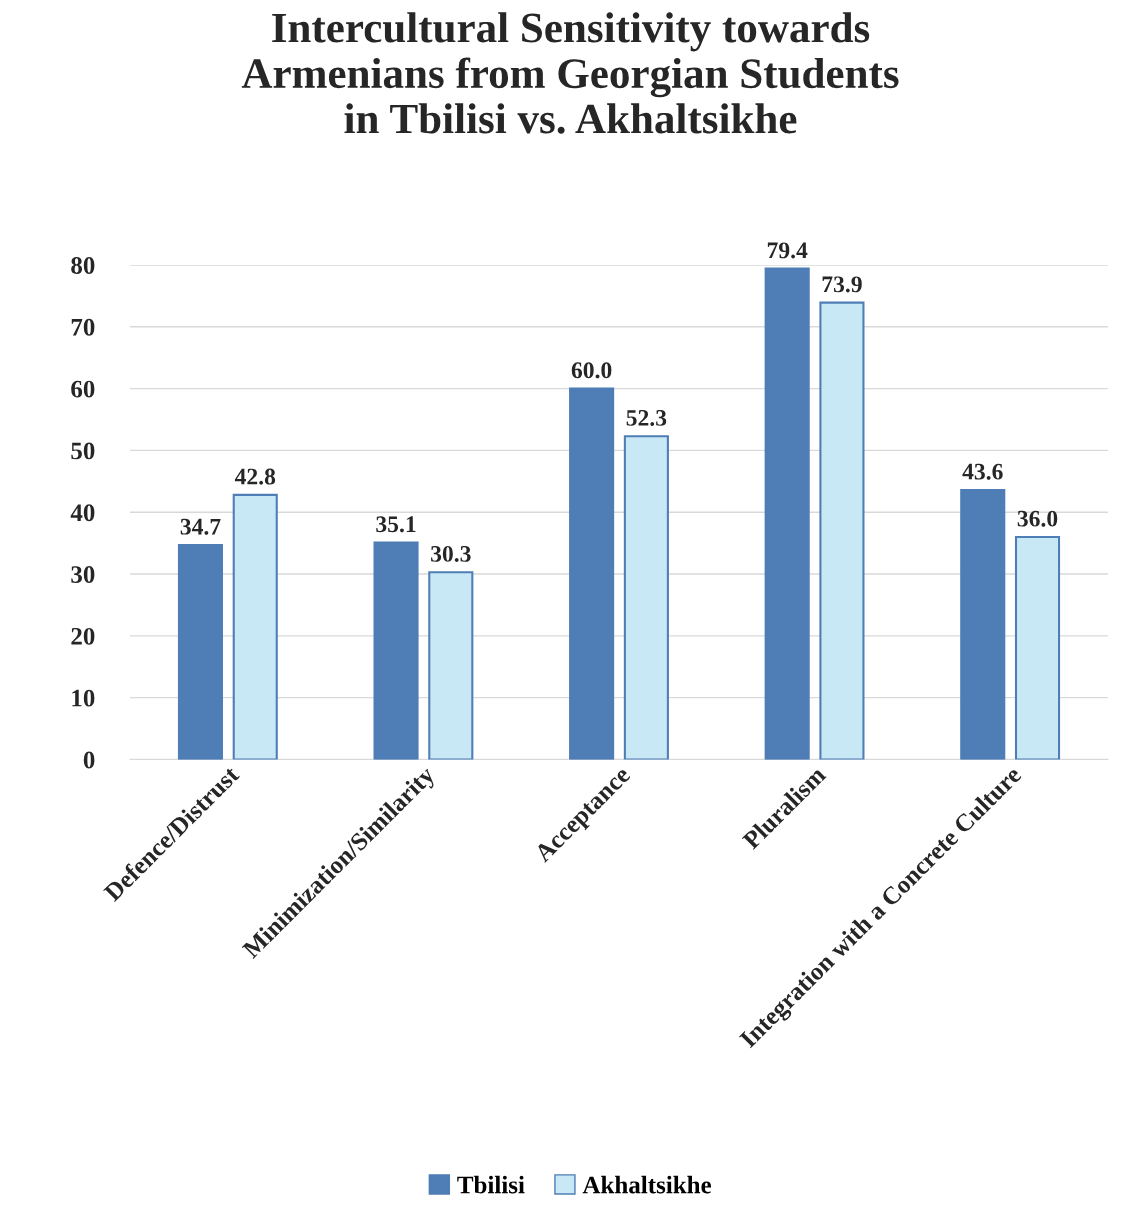 This screenshot has height=1221, width=1141. What do you see at coordinates (83, 636) in the screenshot?
I see `y-tick-label: 20` at bounding box center [83, 636].